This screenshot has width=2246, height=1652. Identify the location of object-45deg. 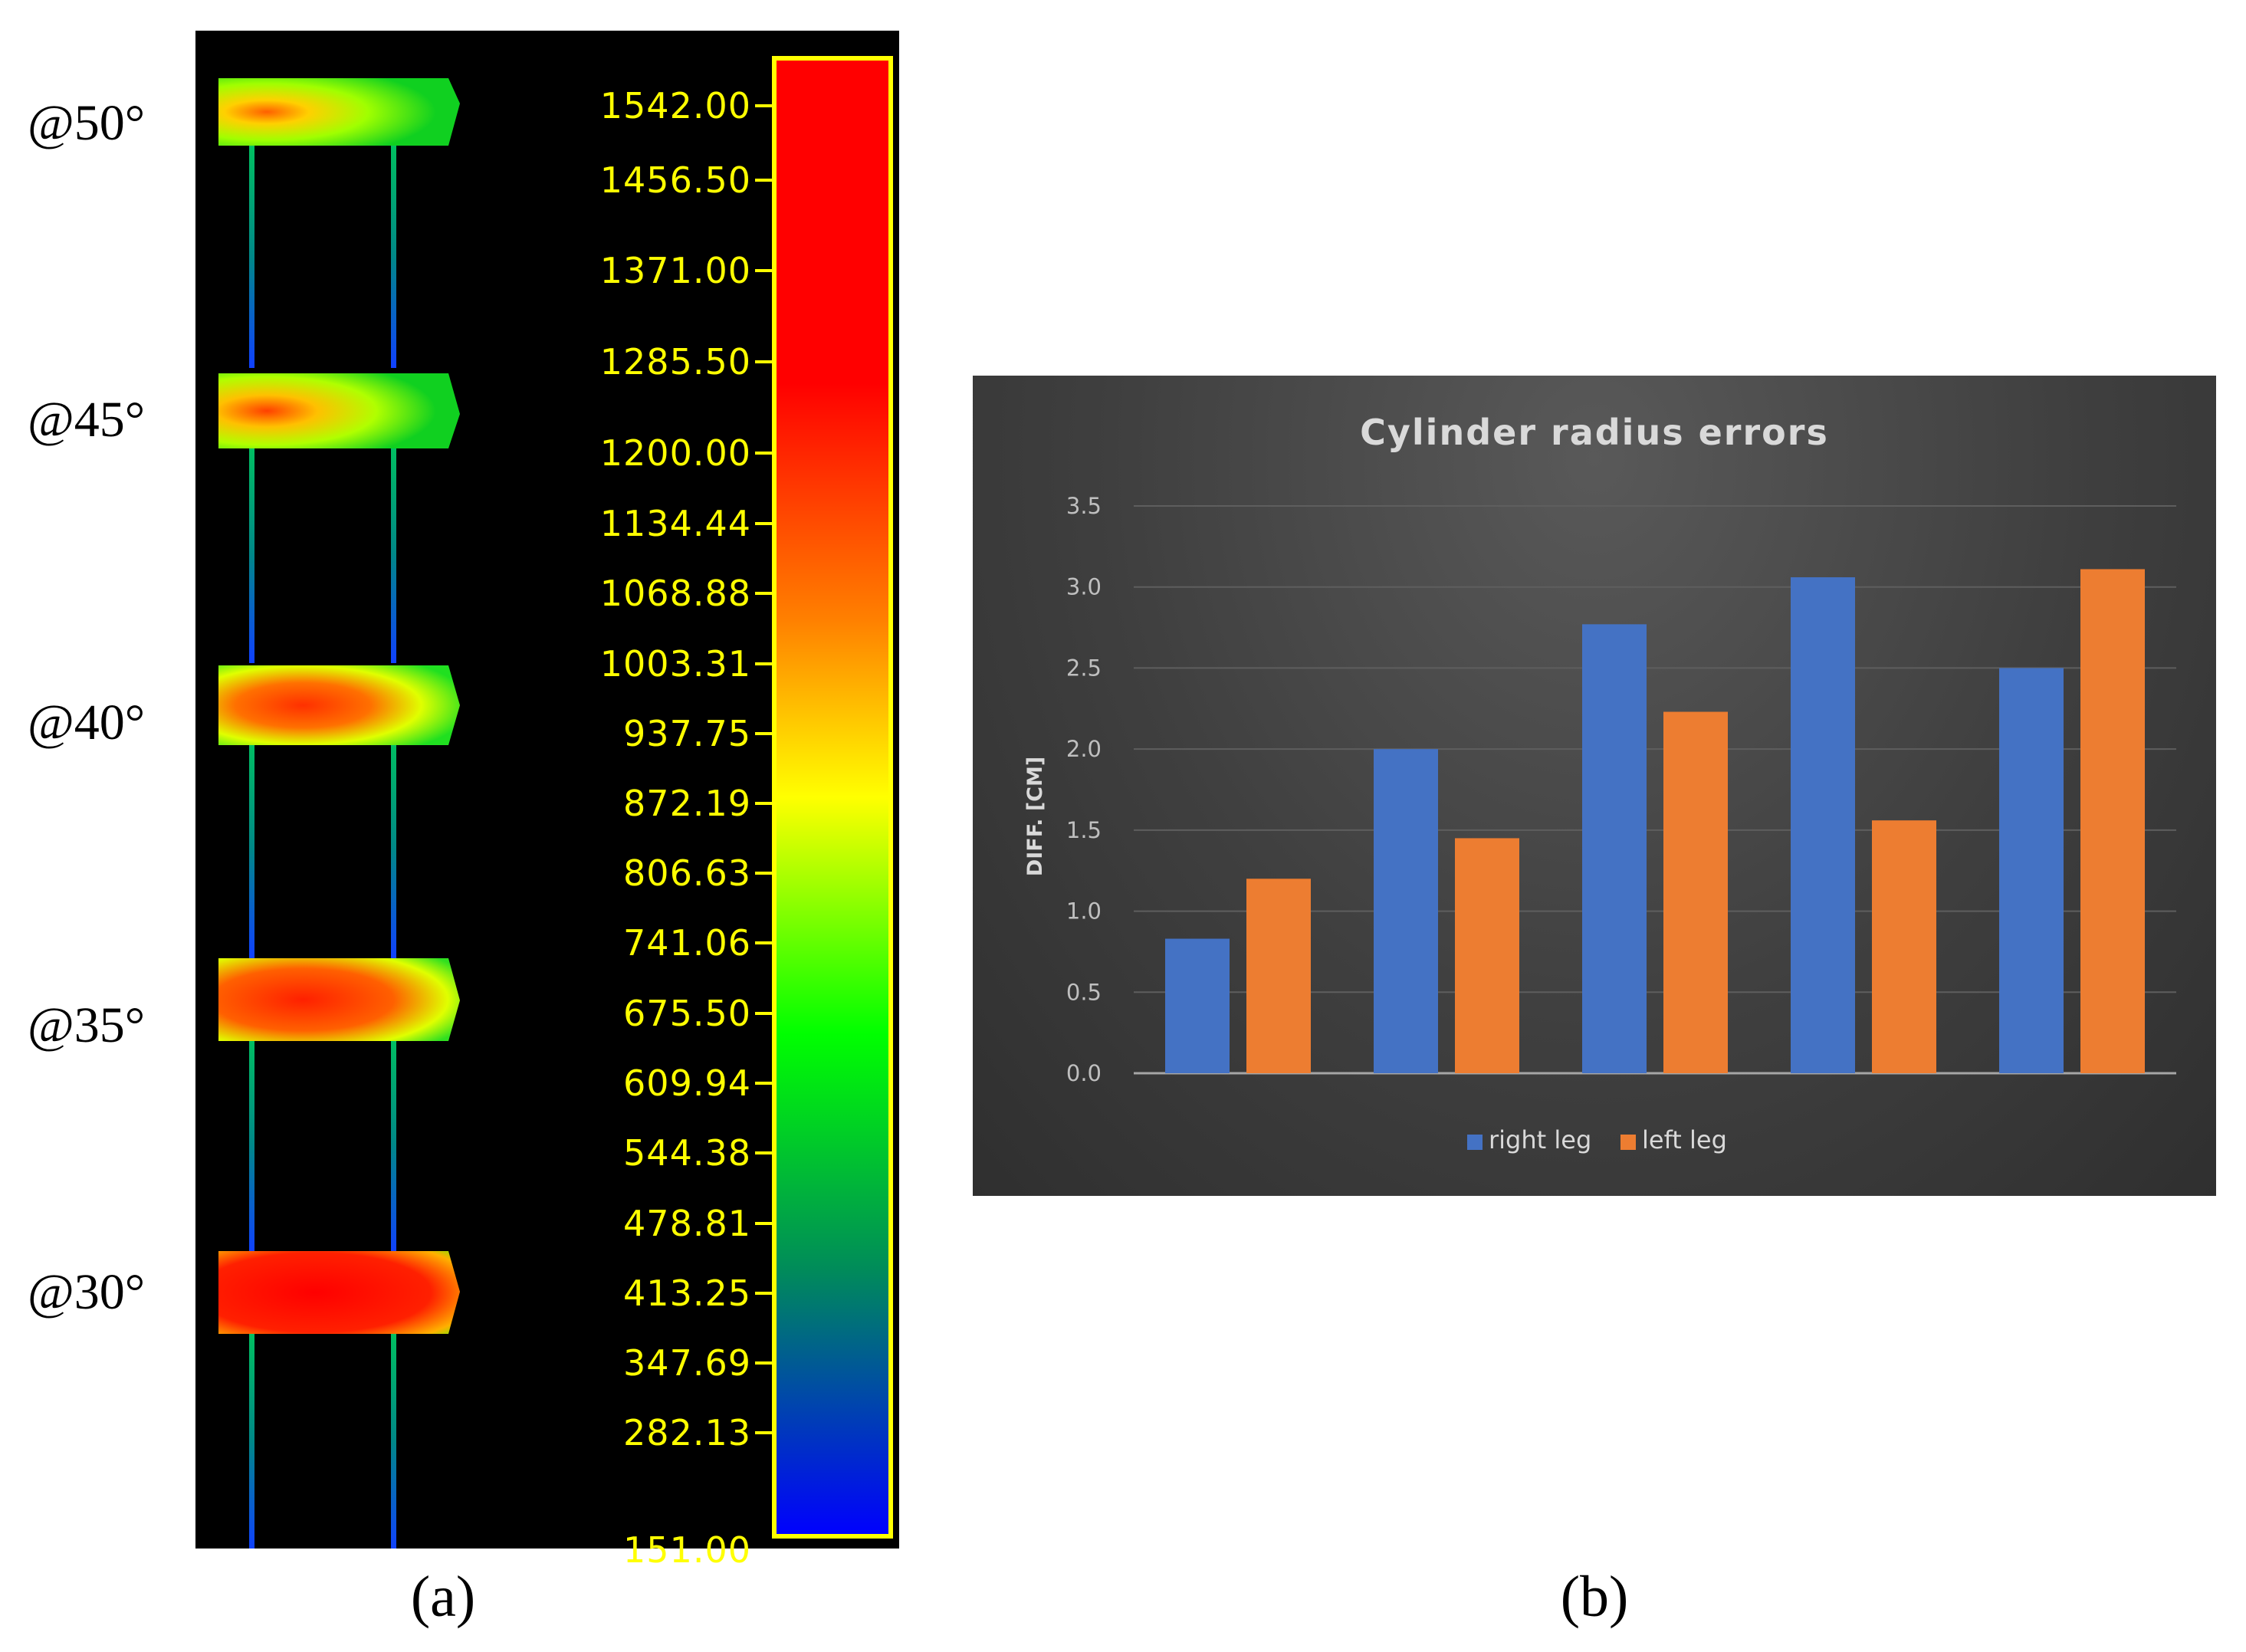
(339, 518).